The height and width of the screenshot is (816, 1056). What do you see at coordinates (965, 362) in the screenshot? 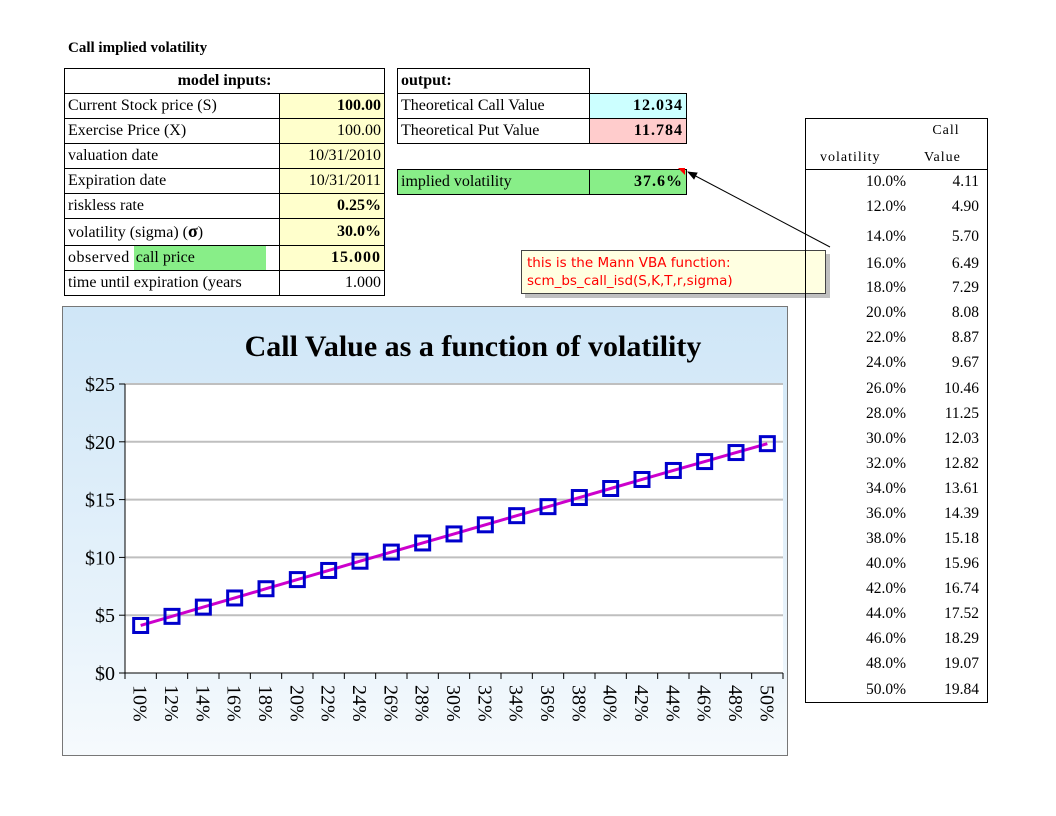
I see `value-table-value-cell: 9.67` at bounding box center [965, 362].